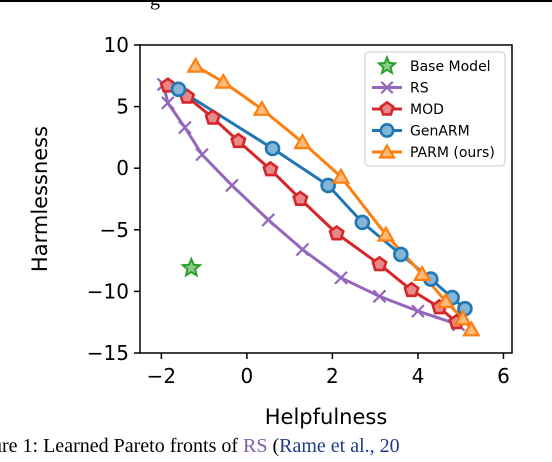 This screenshot has width=552, height=462. Describe the element at coordinates (387, 108) in the screenshot. I see `legend-marker-mod` at that location.